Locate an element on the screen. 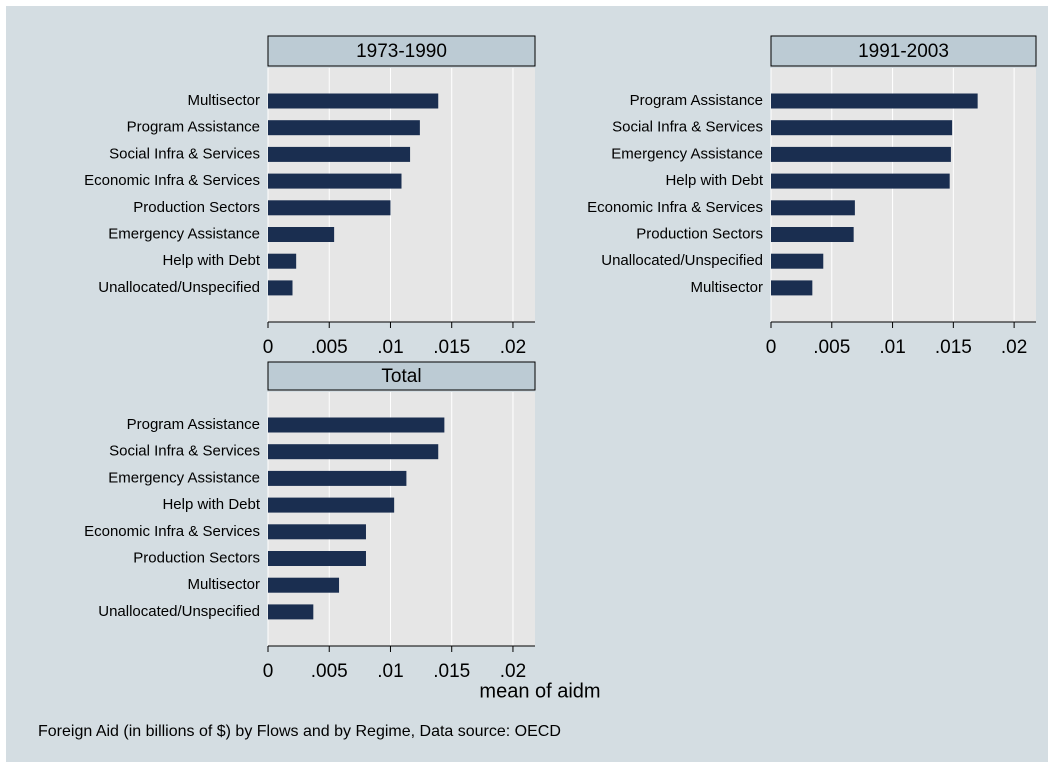 The image size is (1054, 768). x-axis-title: mean of aidm is located at coordinates (539, 691).